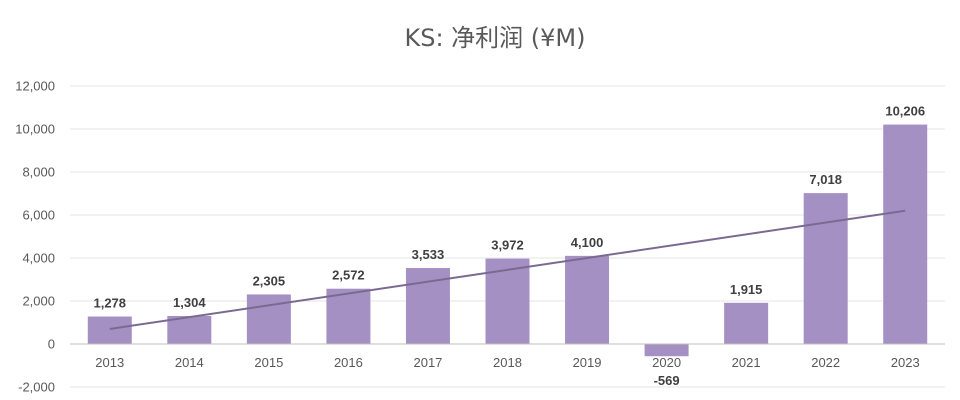 This screenshot has height=400, width=960. I want to click on data-label: -569, so click(667, 380).